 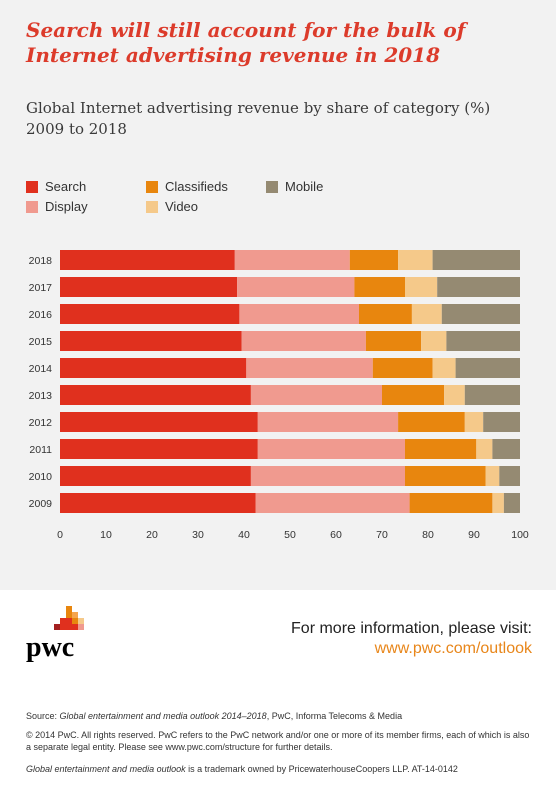 What do you see at coordinates (498, 503) in the screenshot?
I see `bar-segment-video-2009` at bounding box center [498, 503].